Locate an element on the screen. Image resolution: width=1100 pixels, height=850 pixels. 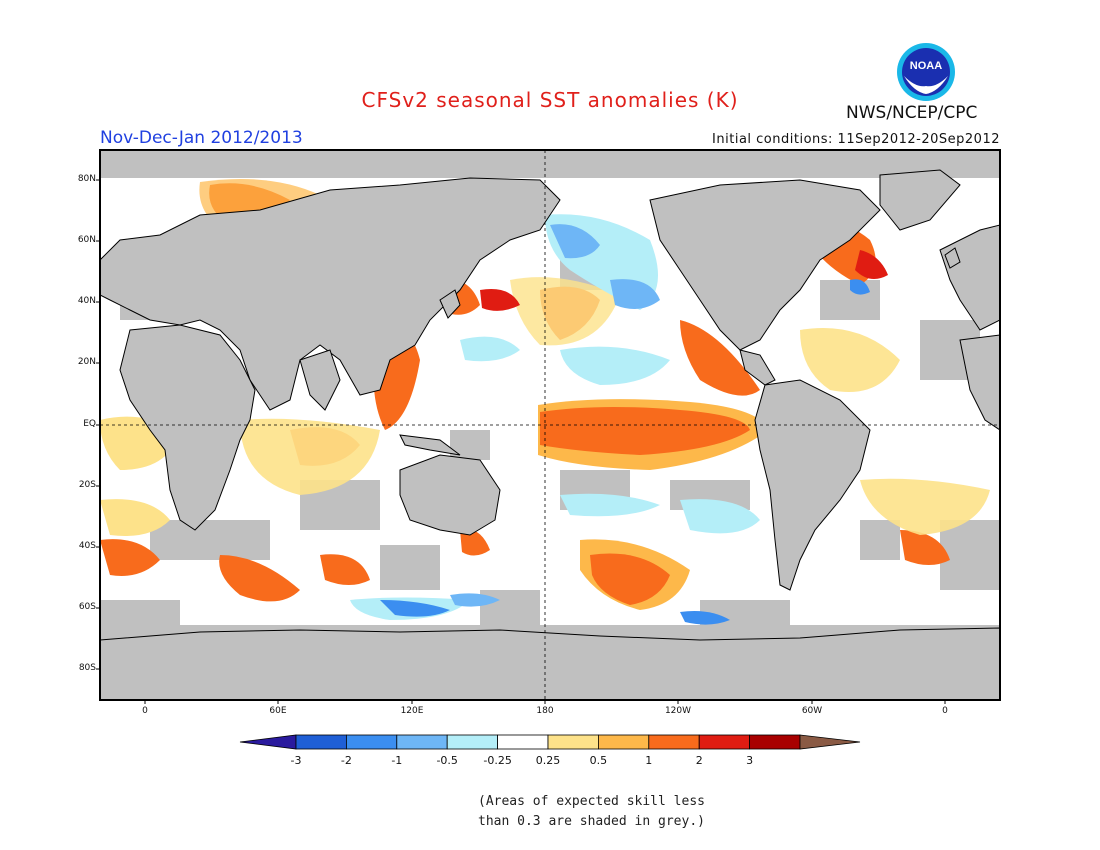
lon-label: 60E is located at coordinates (278, 711).